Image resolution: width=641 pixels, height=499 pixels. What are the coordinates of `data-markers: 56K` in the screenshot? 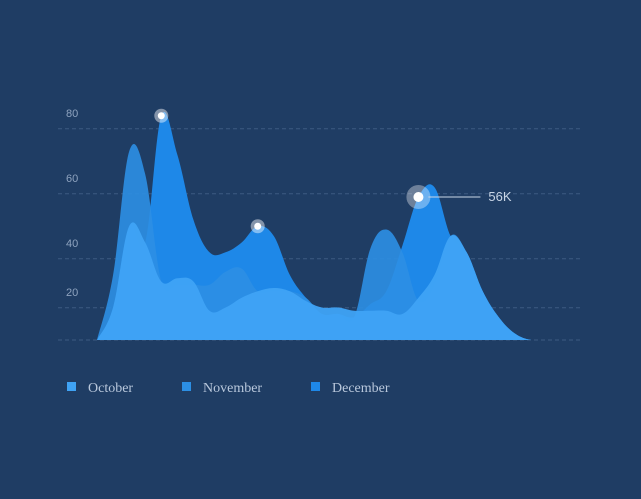 It's located at (333, 171).